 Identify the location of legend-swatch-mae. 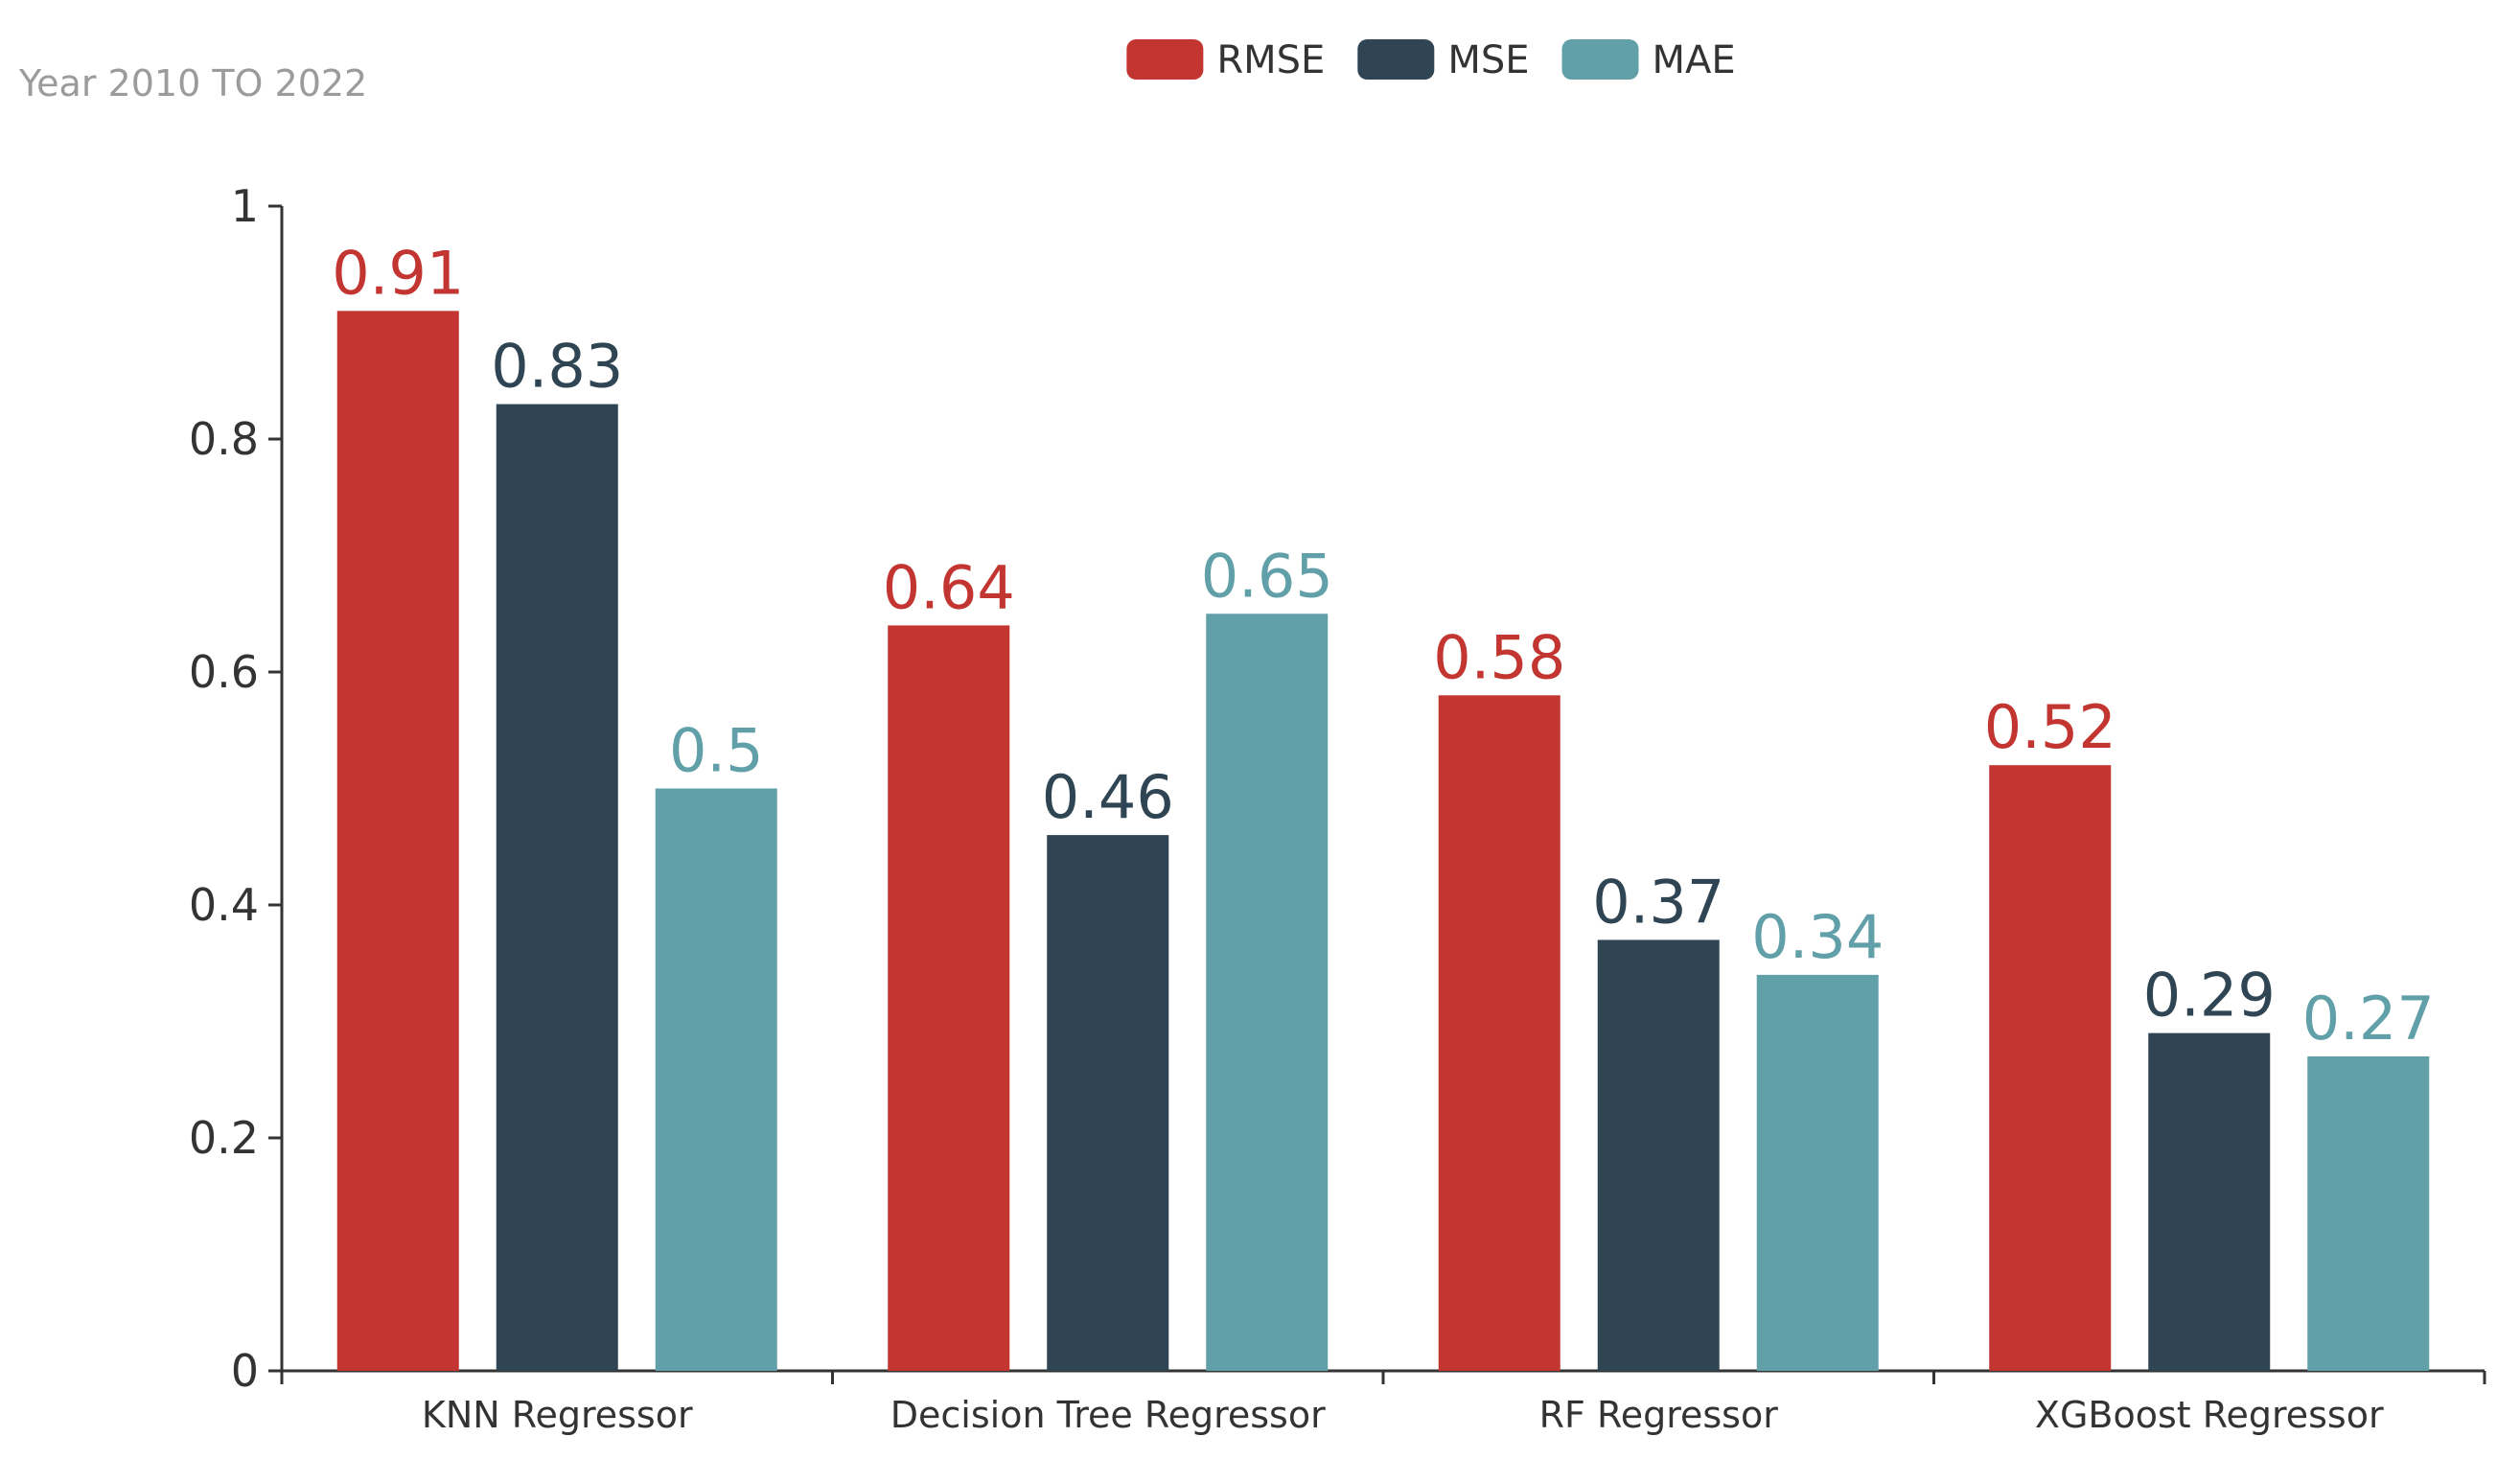
(1600, 59).